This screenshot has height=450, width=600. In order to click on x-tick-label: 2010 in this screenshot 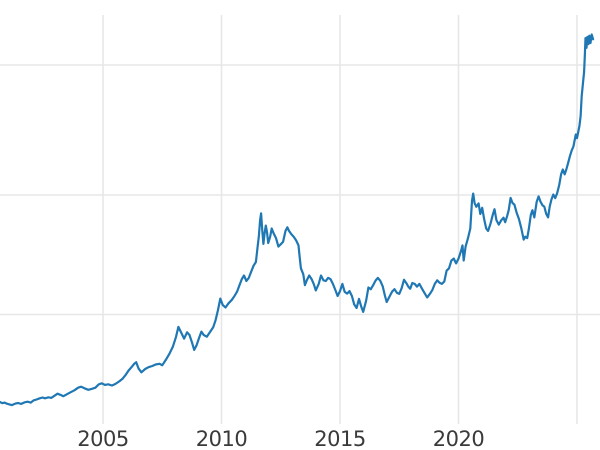, I will do `click(221, 438)`.